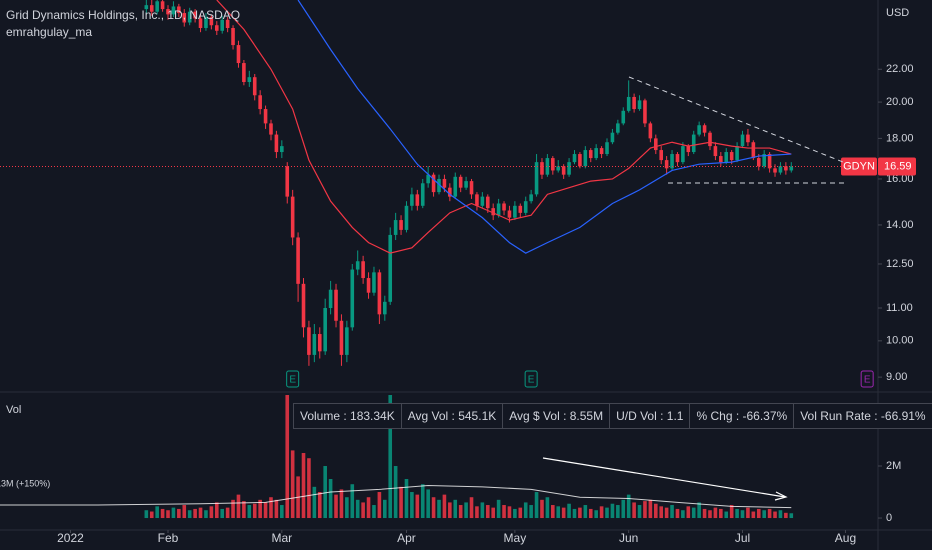 Image resolution: width=932 pixels, height=550 pixels. What do you see at coordinates (898, 166) in the screenshot?
I see `price-tag-label: 16.59` at bounding box center [898, 166].